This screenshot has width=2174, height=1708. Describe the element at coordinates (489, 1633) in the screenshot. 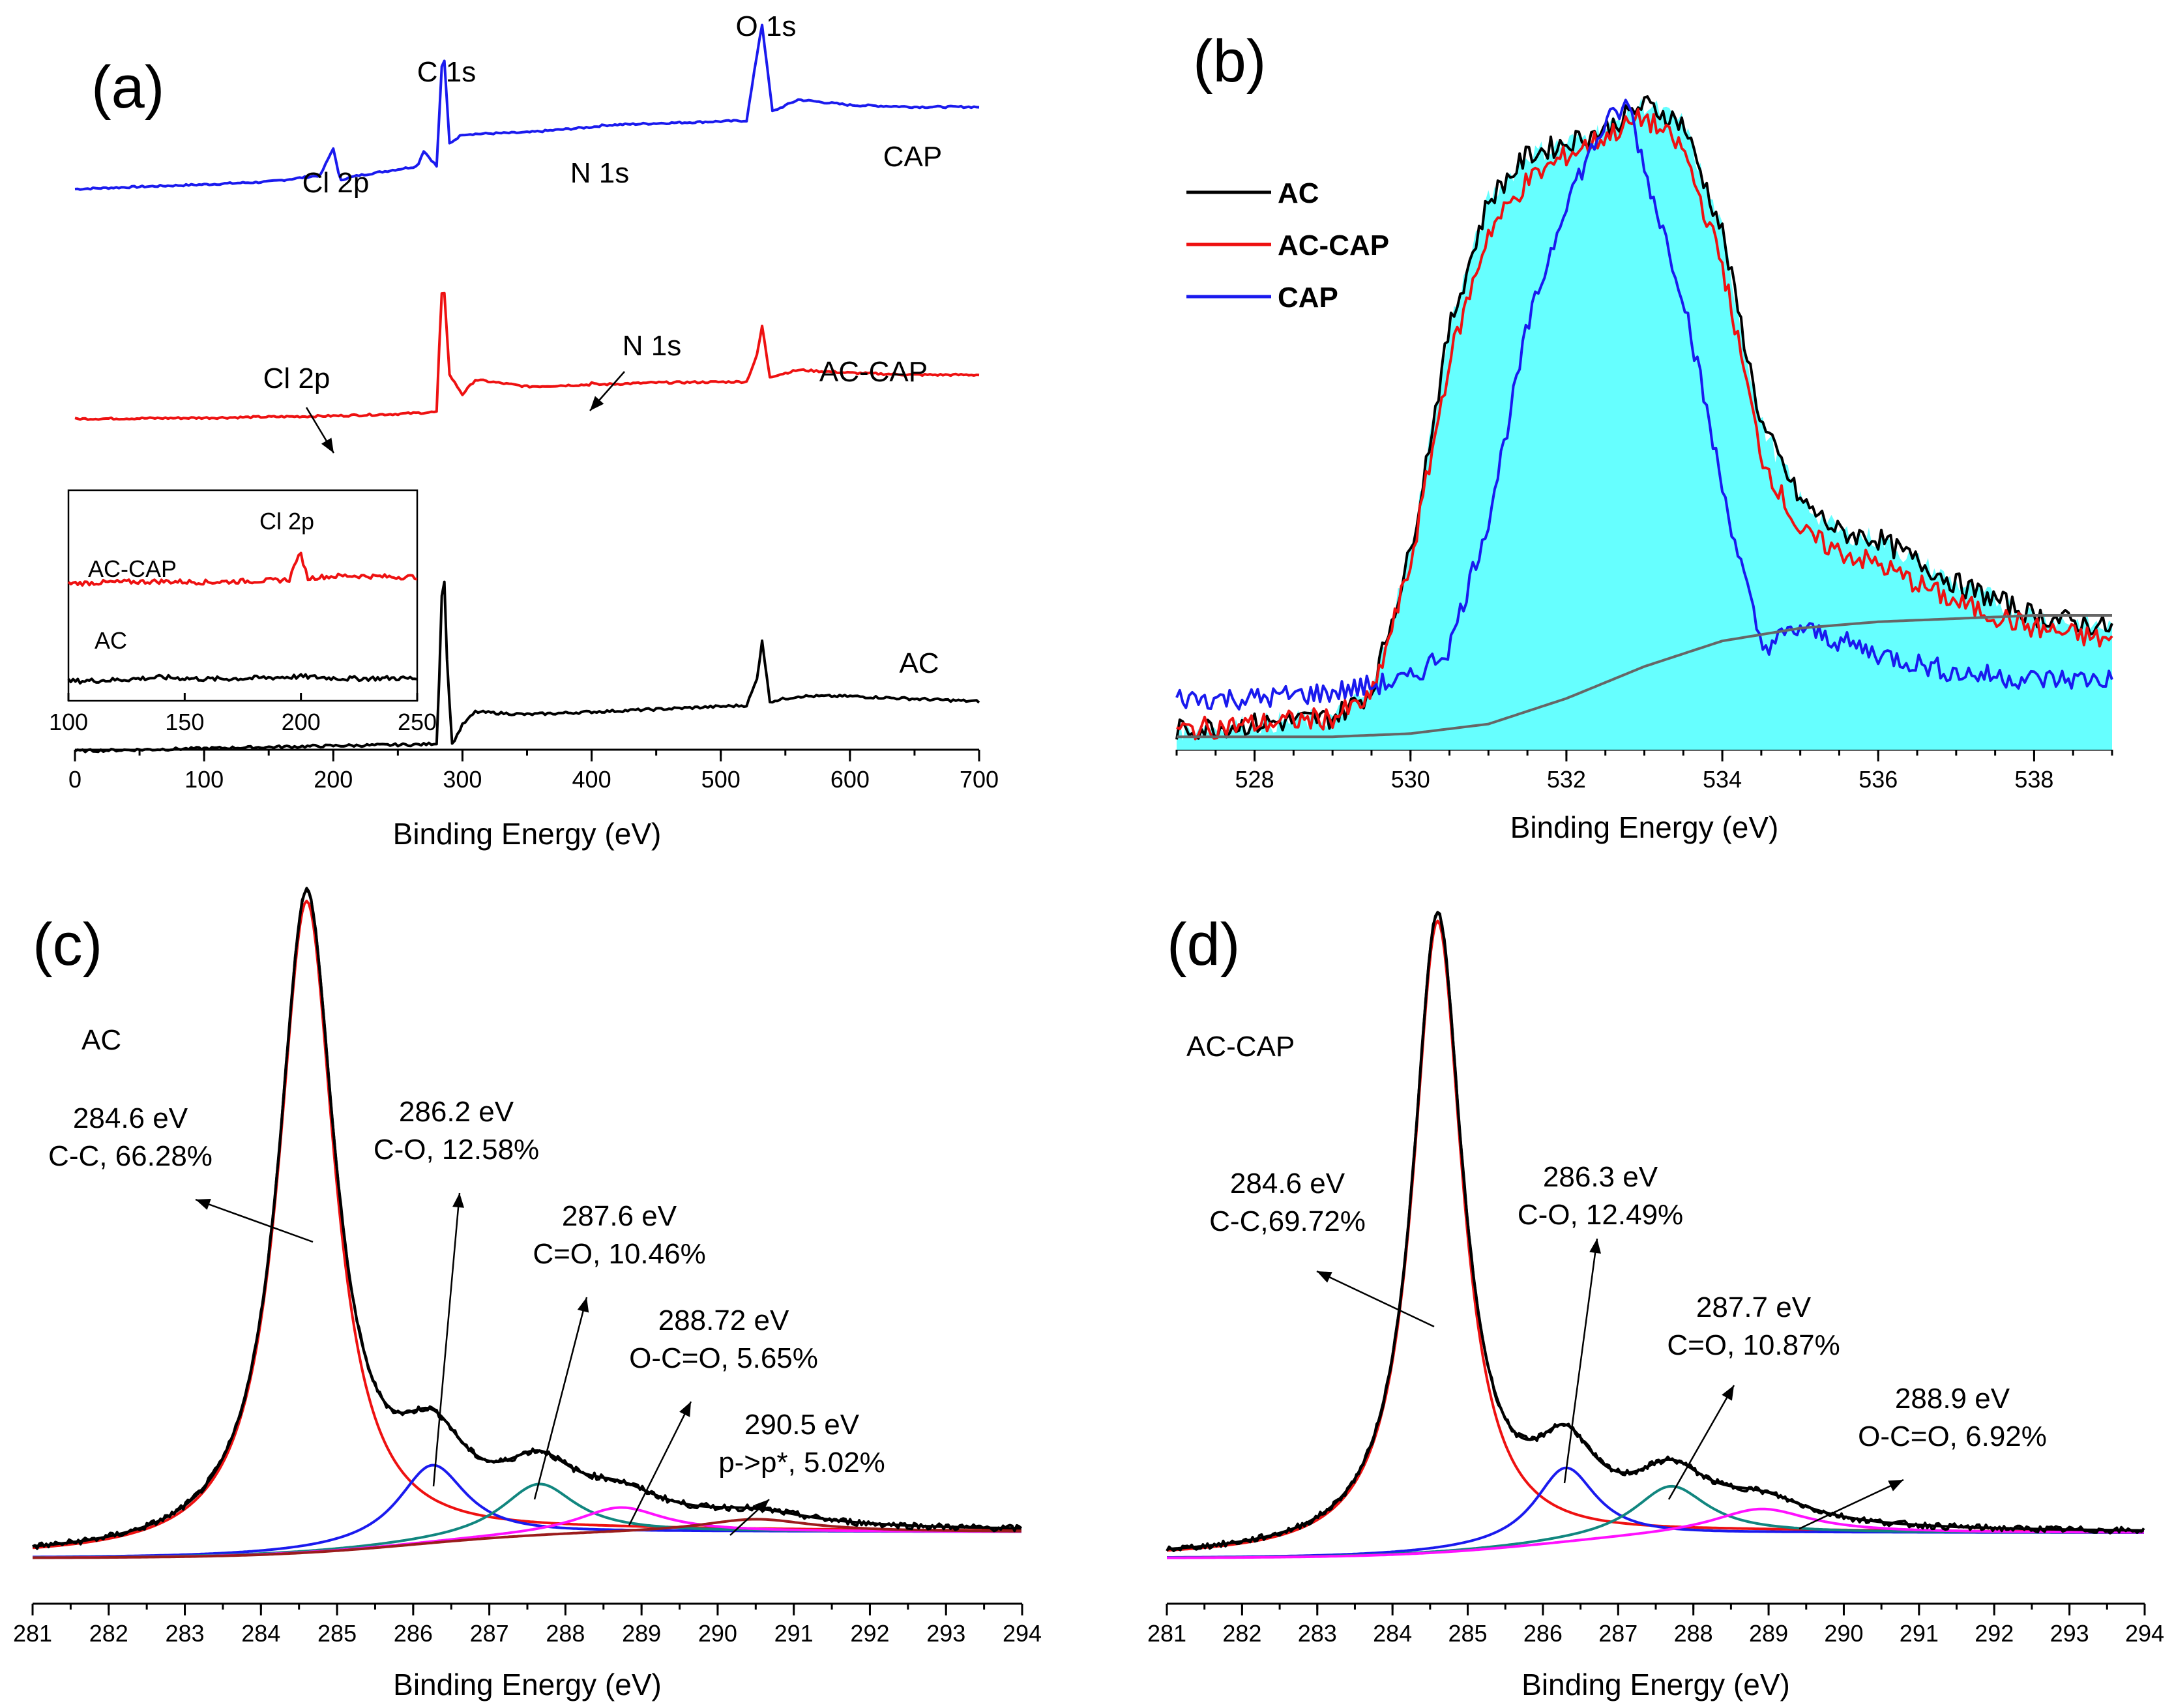

I see `panel-c-tick-label: 287` at that location.